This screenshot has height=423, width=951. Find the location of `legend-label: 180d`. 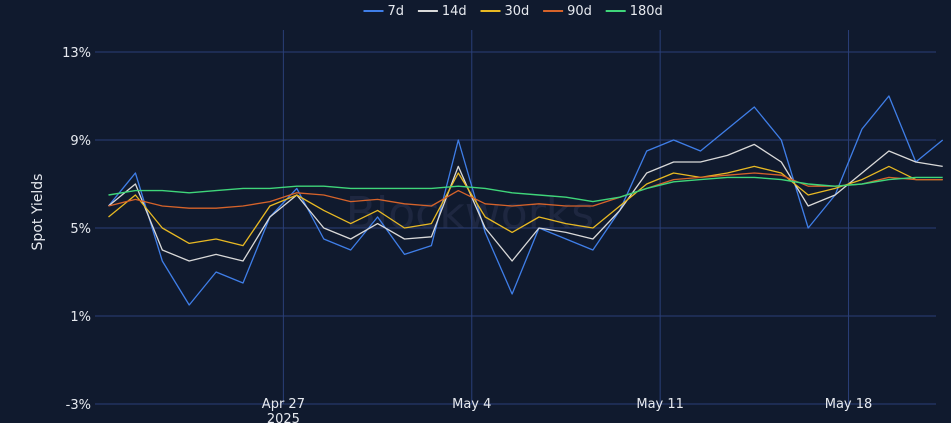

legend-label: 180d is located at coordinates (646, 11).